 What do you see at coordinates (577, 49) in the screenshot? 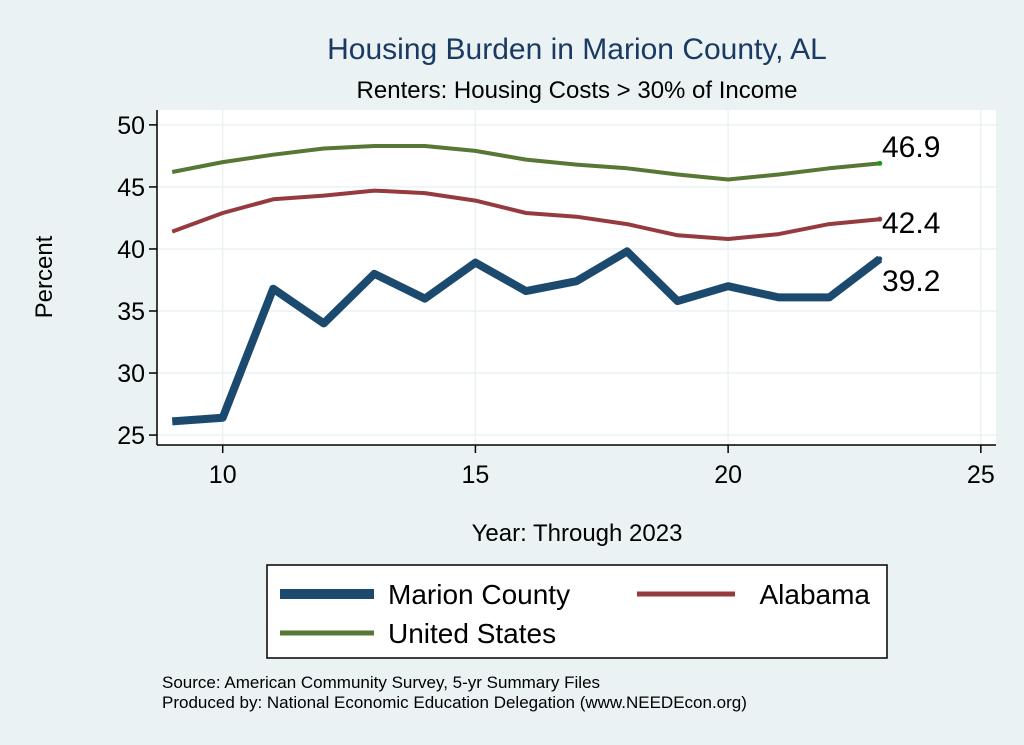
I see `chart-title: Housing Burden in Marion County, AL` at bounding box center [577, 49].